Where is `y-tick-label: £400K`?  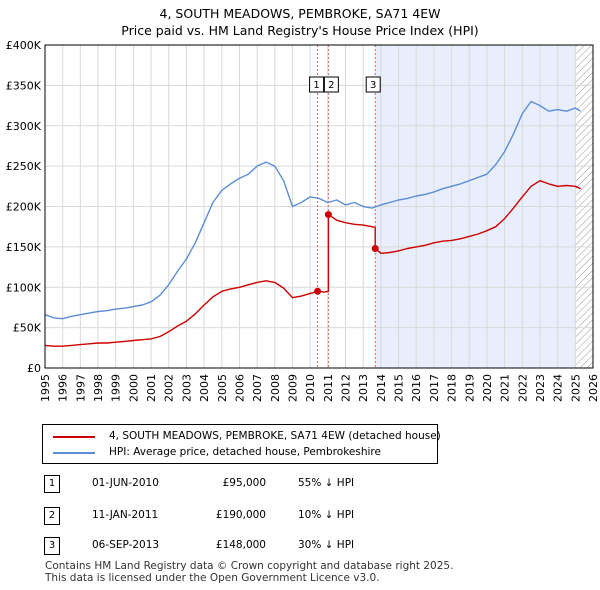 y-tick-label: £400K is located at coordinates (24, 45).